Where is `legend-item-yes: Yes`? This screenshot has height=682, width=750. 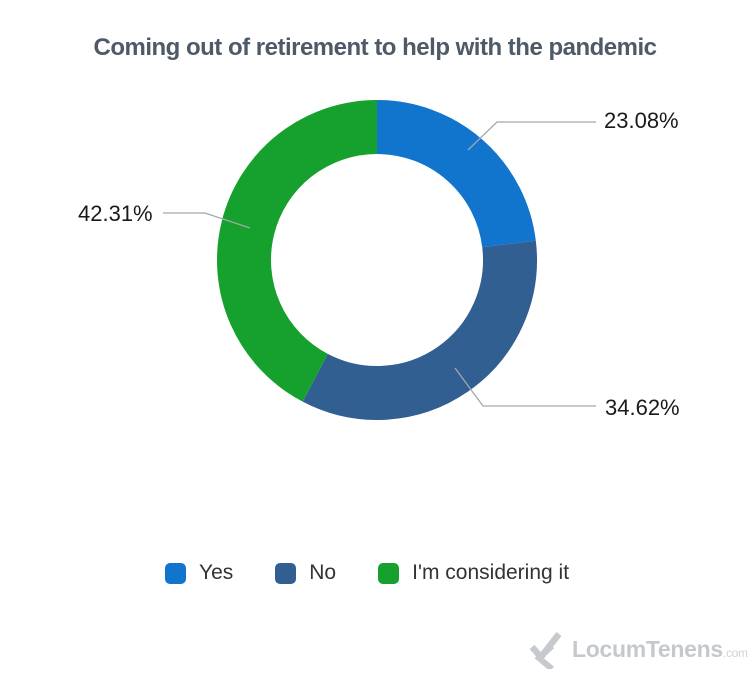
legend-item-yes: Yes is located at coordinates (199, 573).